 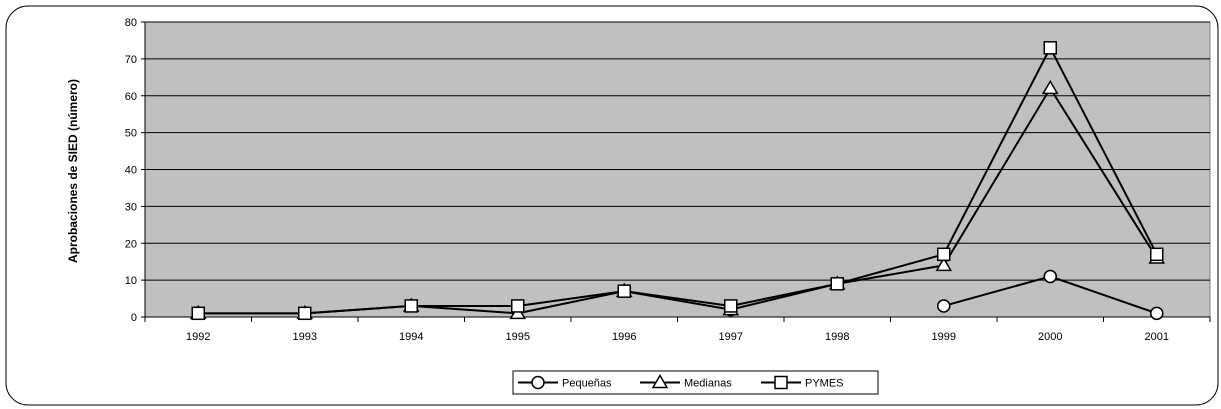 I want to click on legend: Pequeñas Medianas PYMES, so click(x=695, y=382).